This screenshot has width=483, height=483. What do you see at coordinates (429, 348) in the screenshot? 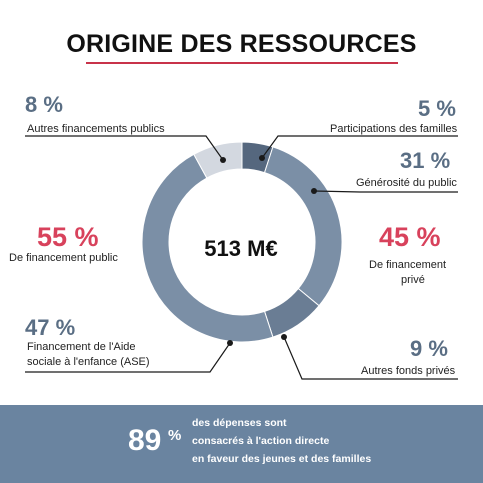
I see `slice-value-autres-fonds-prives: 9 %` at bounding box center [429, 348].